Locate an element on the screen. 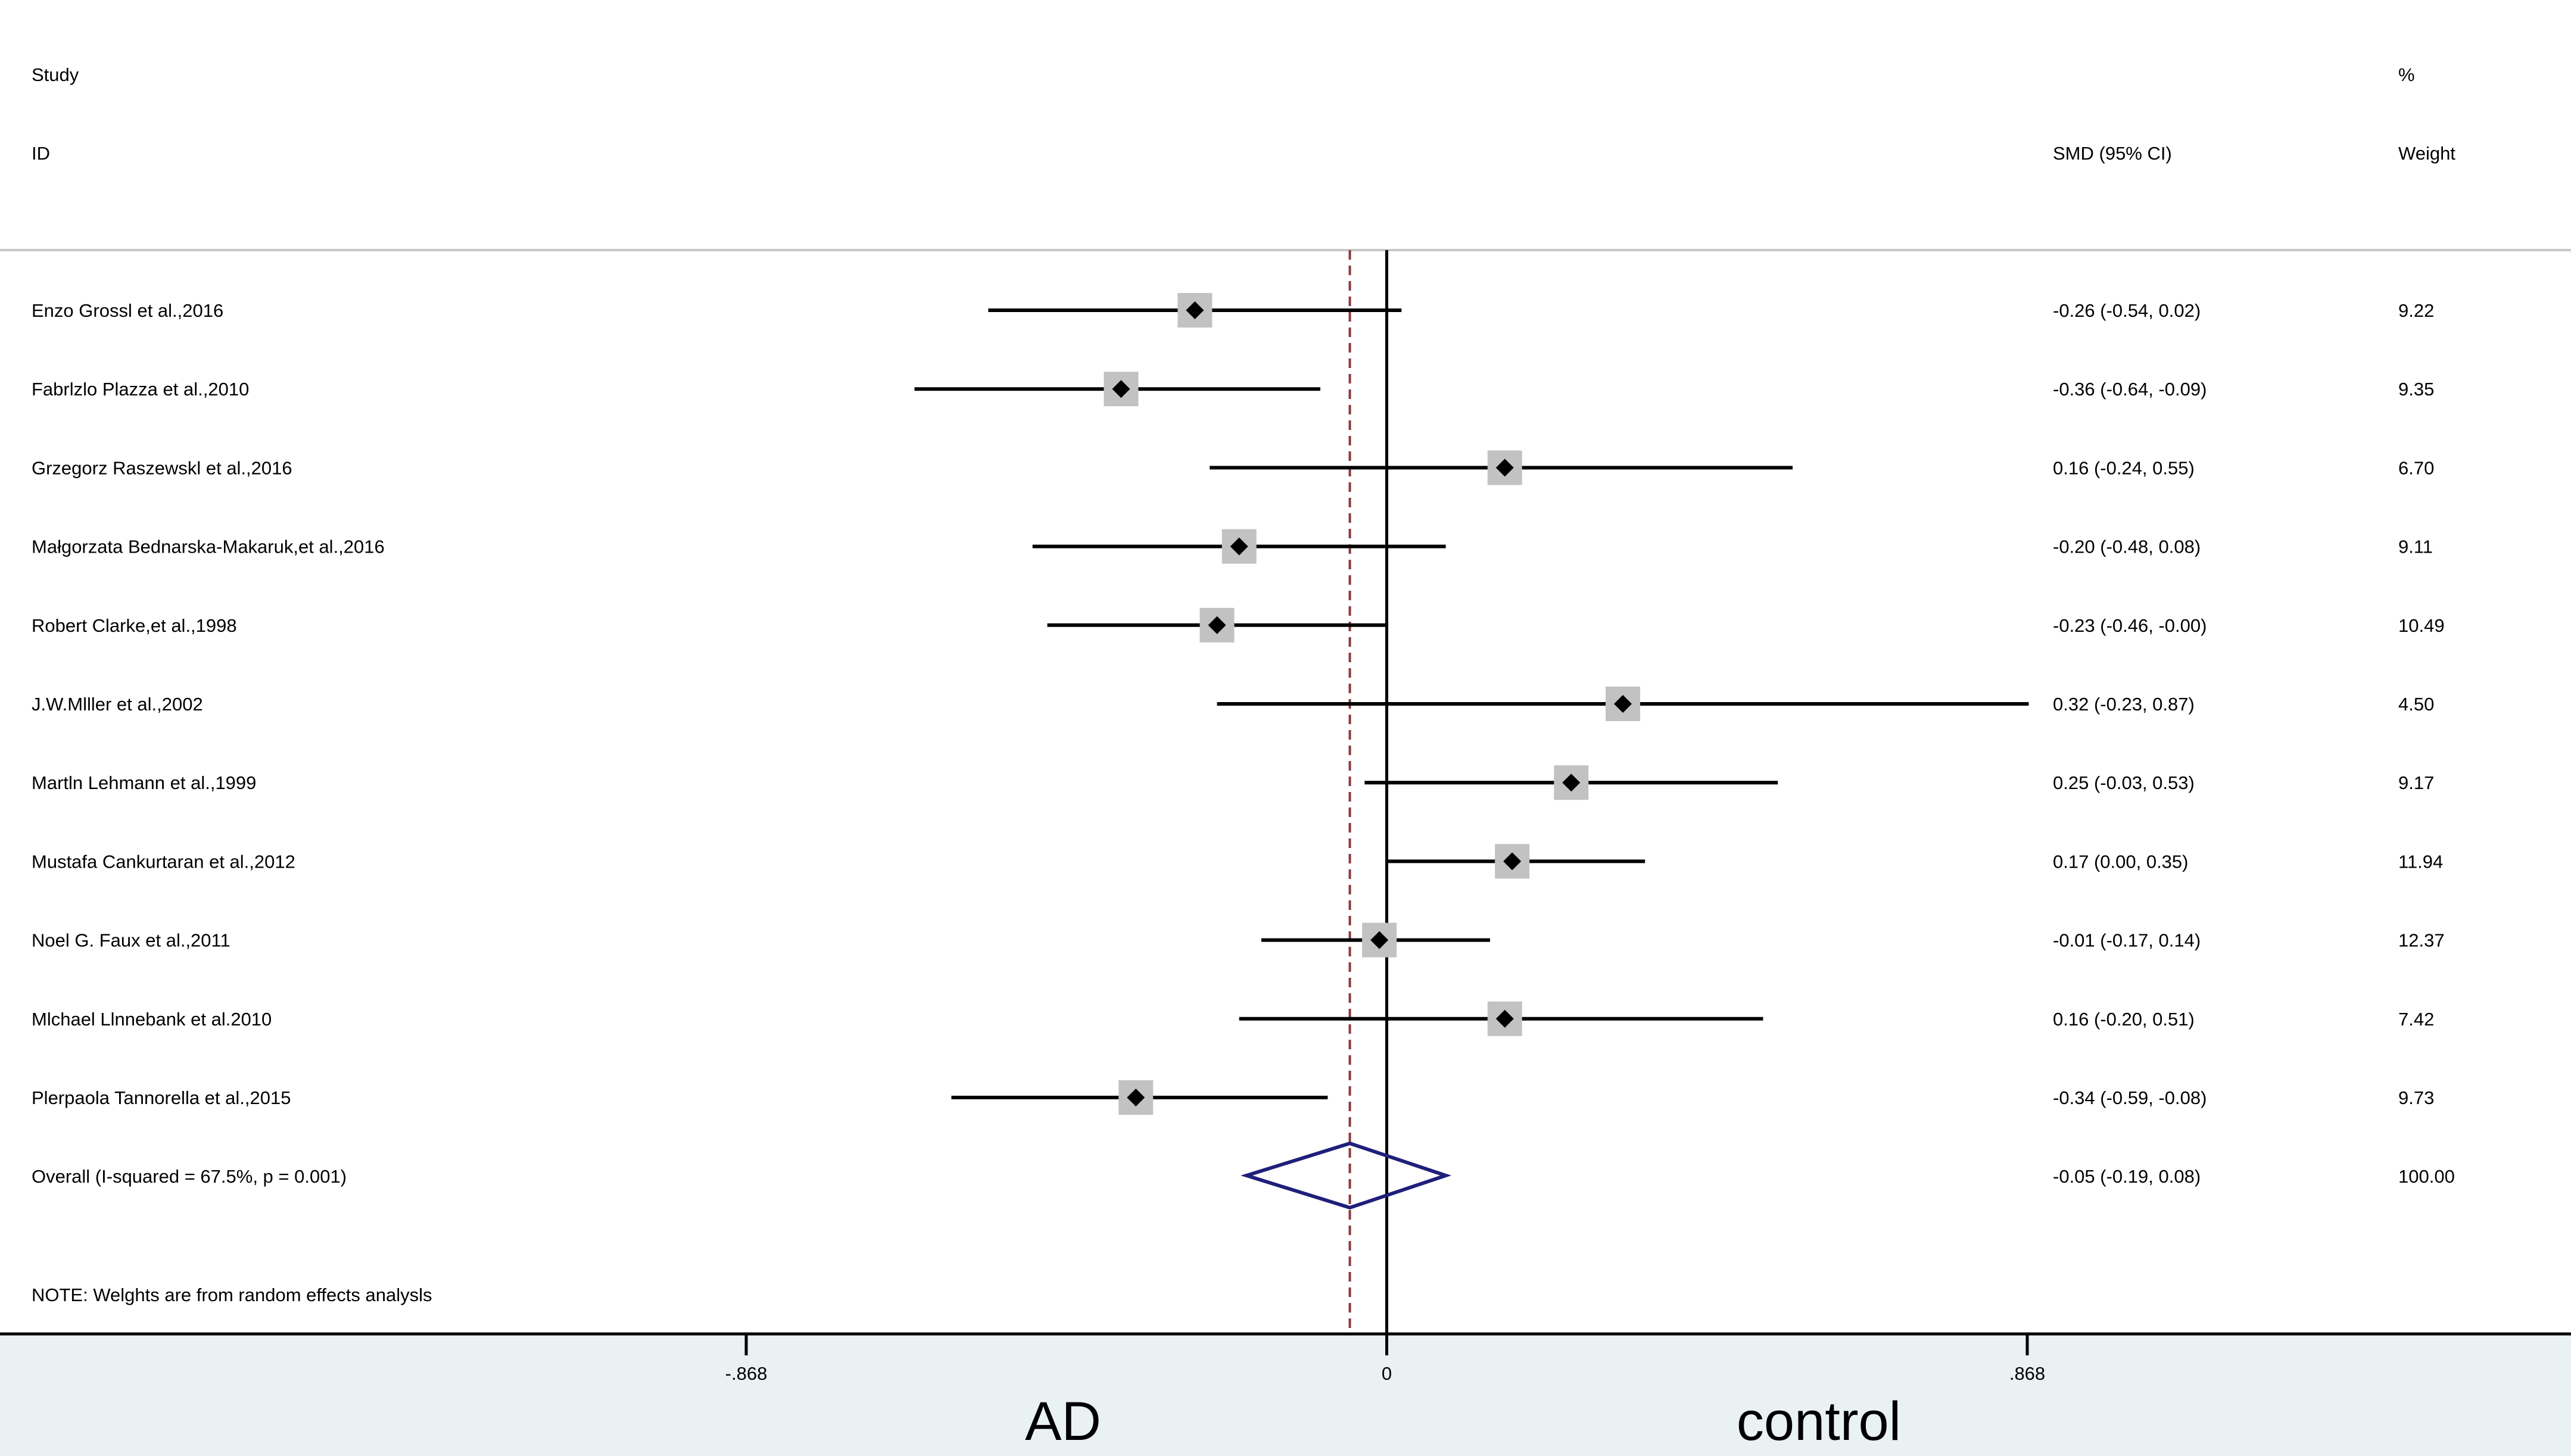 This screenshot has height=1456, width=2571. study-ci-text: -0.20 (-0.48, 0.08) is located at coordinates (2127, 547).